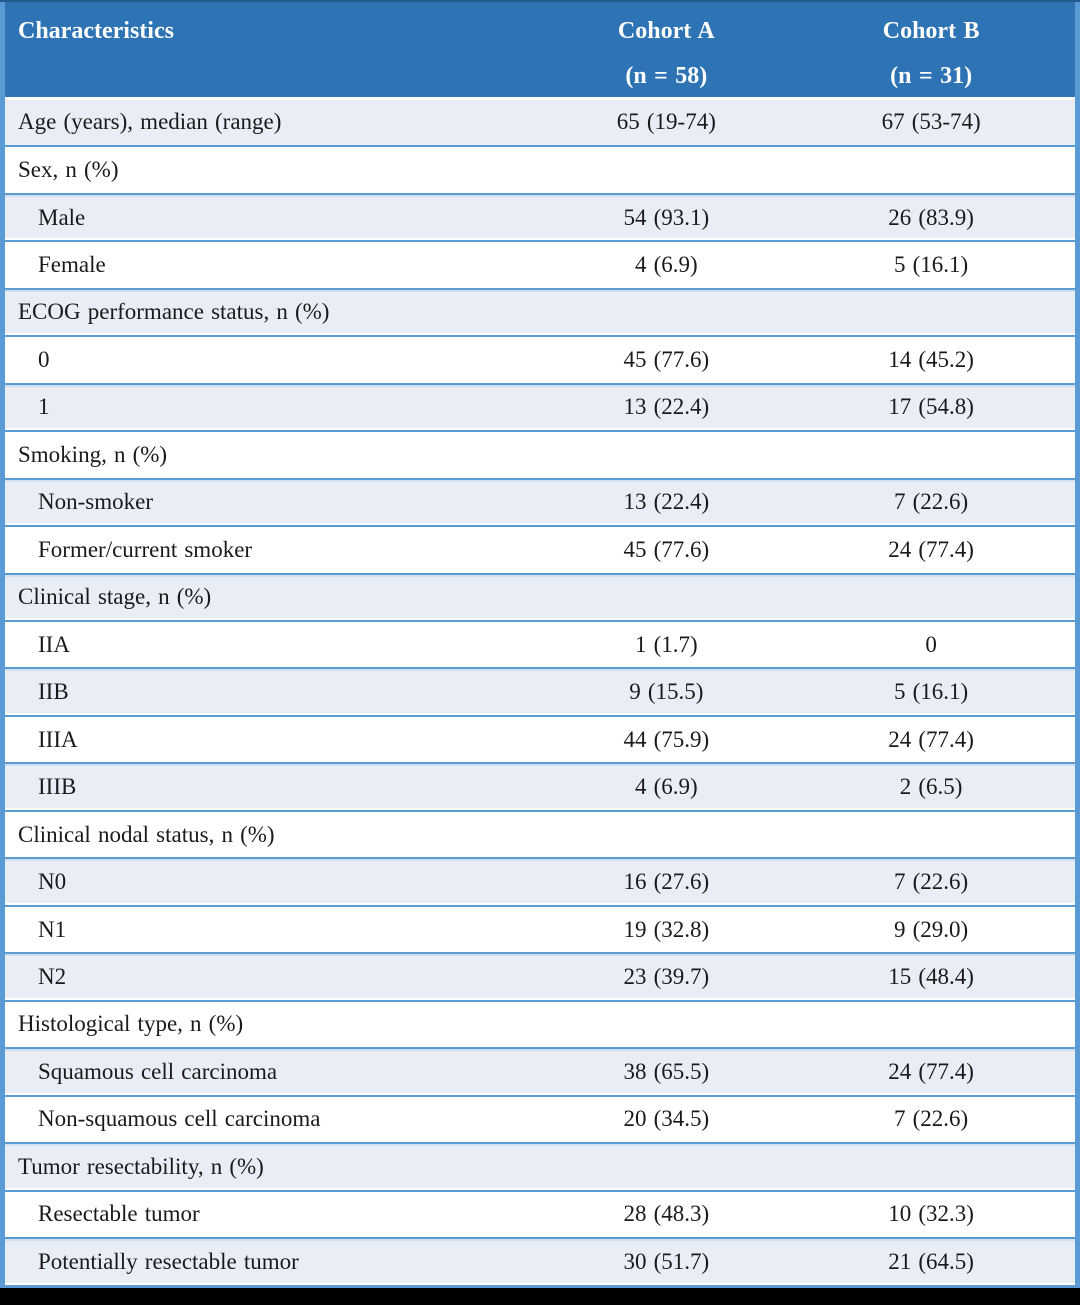 Image resolution: width=1080 pixels, height=1305 pixels. I want to click on table-row: IIB 9 (15.5) 5 (16.1), so click(540, 691).